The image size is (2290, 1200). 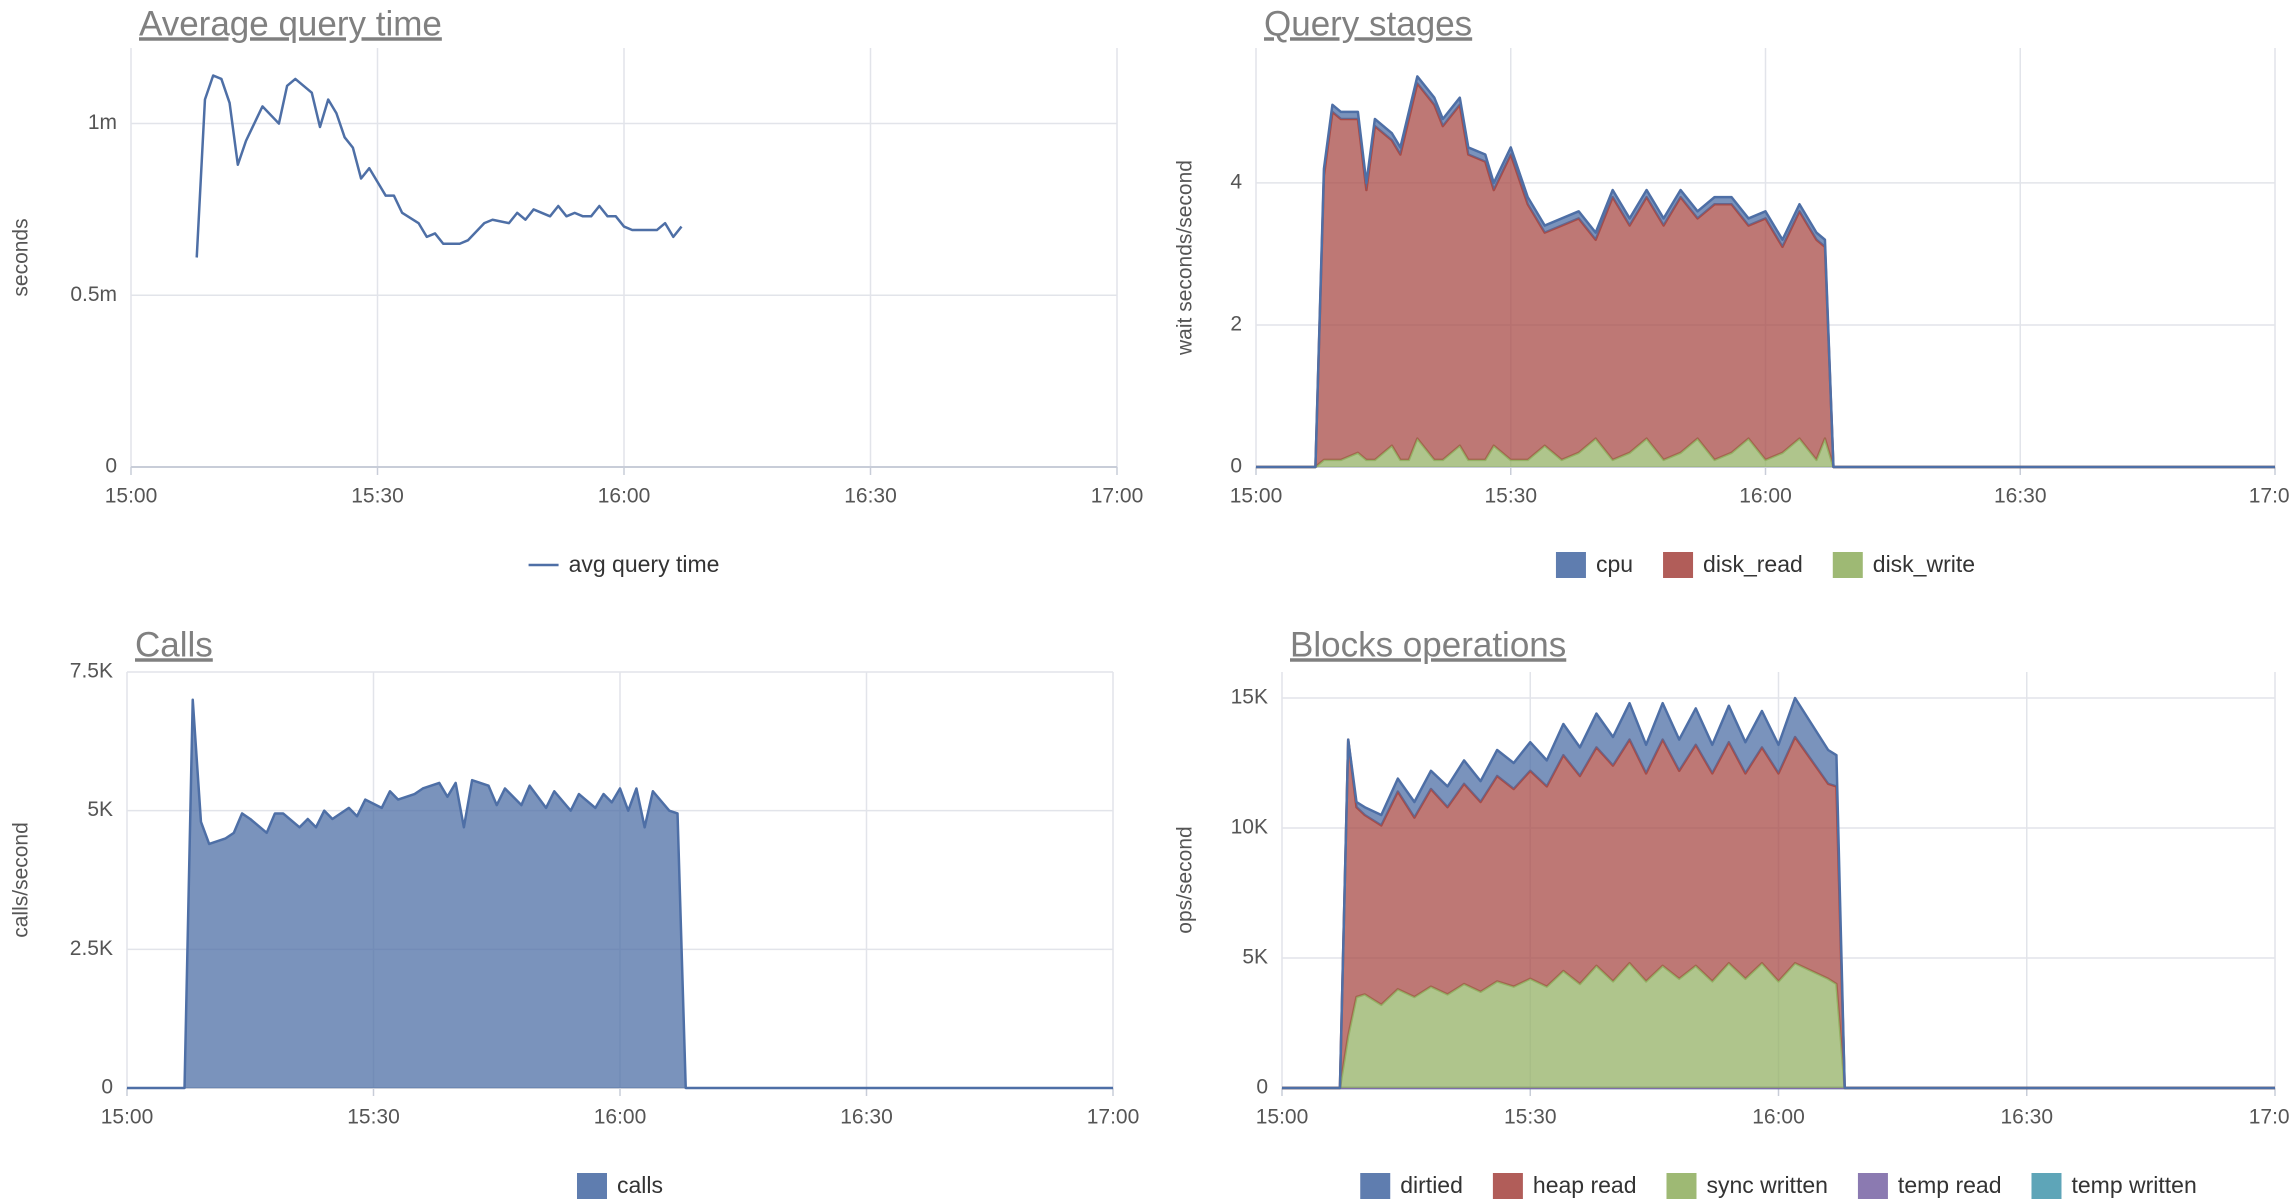 I want to click on line, so click(x=439, y=166).